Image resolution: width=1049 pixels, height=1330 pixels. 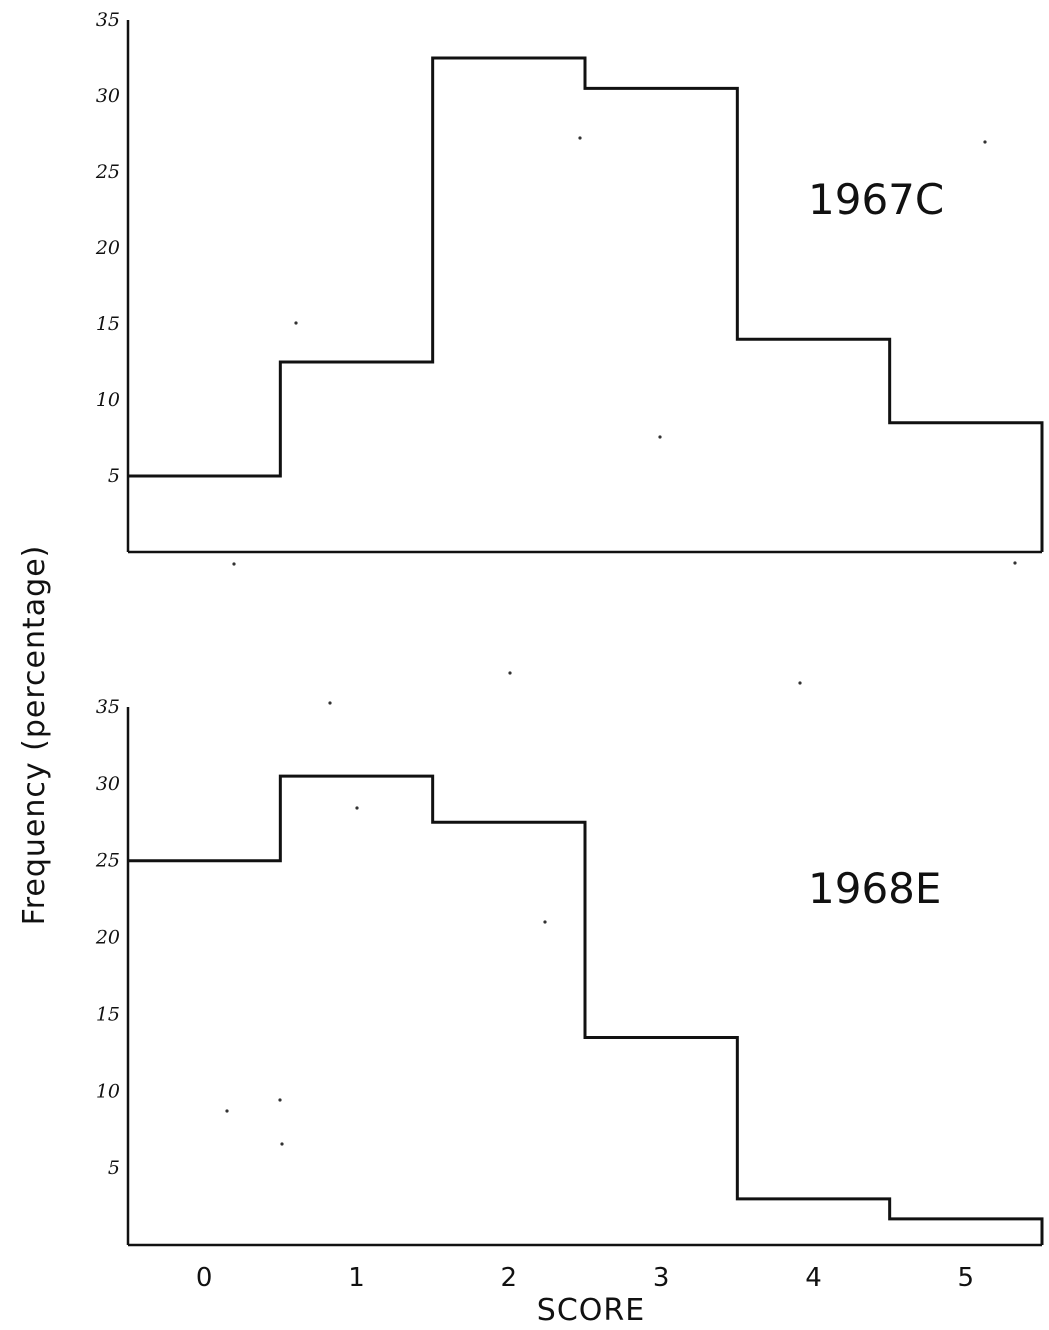 I want to click on x-tick-label: 3, so click(x=661, y=1278).